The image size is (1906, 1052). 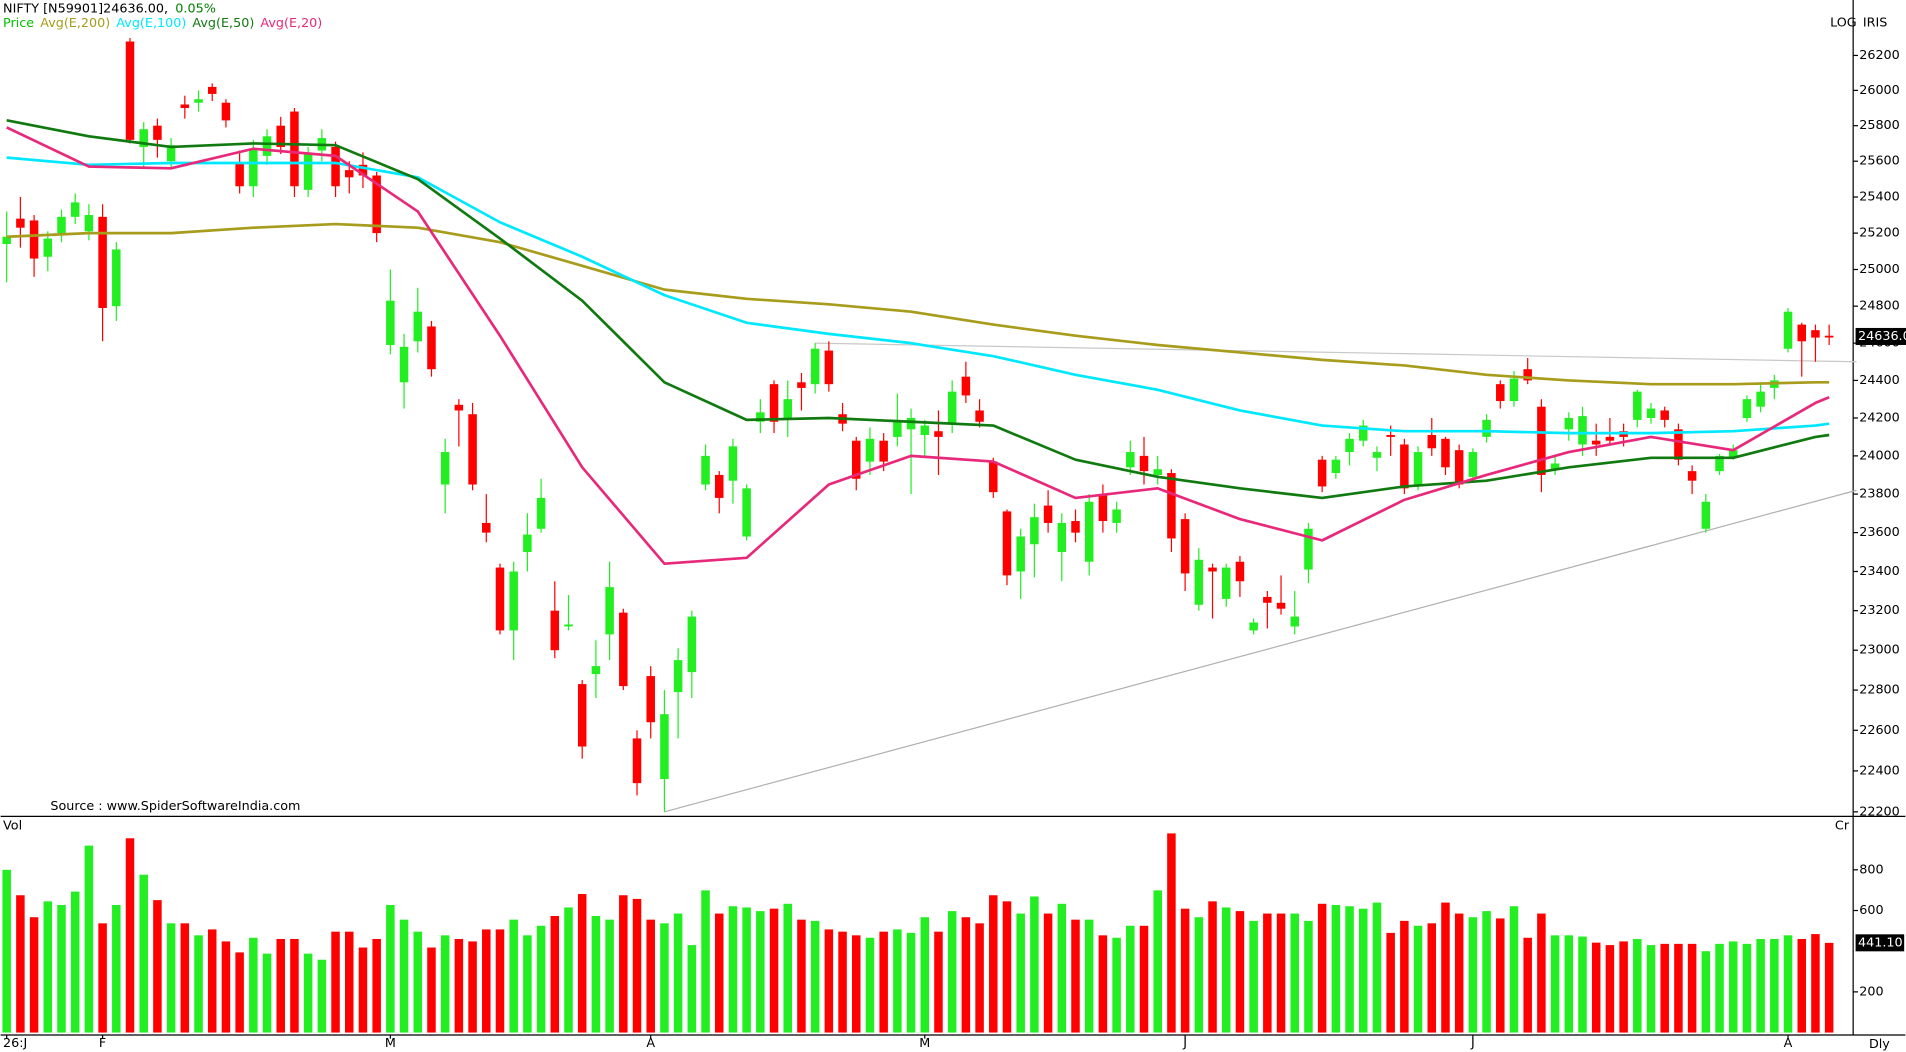 What do you see at coordinates (75, 23) in the screenshot?
I see `legend-entry: Avg(E,200)` at bounding box center [75, 23].